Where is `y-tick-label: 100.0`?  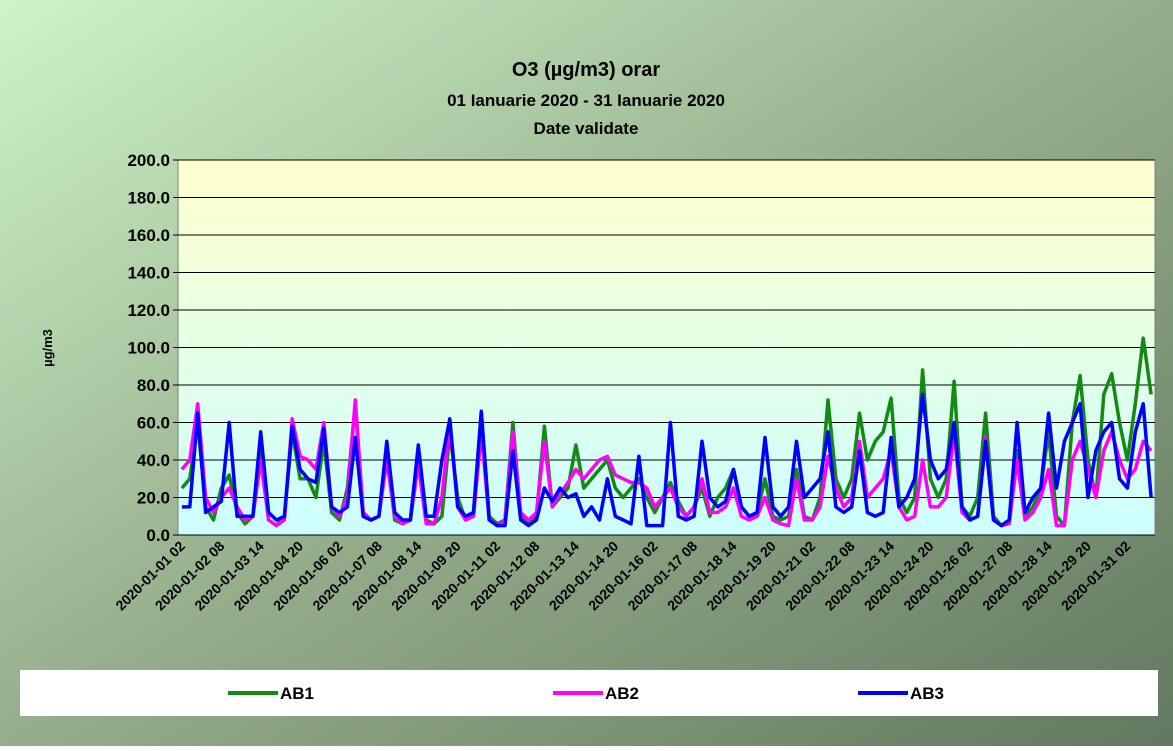 y-tick-label: 100.0 is located at coordinates (148, 348).